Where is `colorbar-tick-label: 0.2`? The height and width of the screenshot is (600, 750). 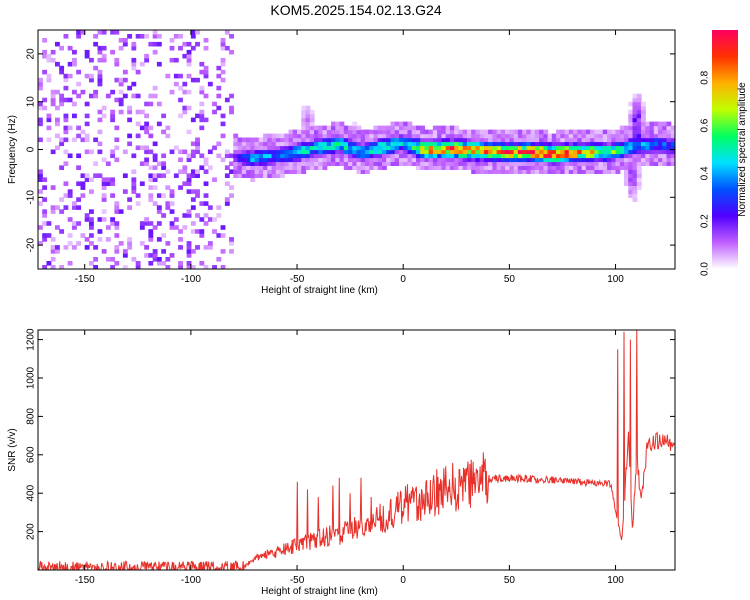 colorbar-tick-label: 0.2 is located at coordinates (705, 221).